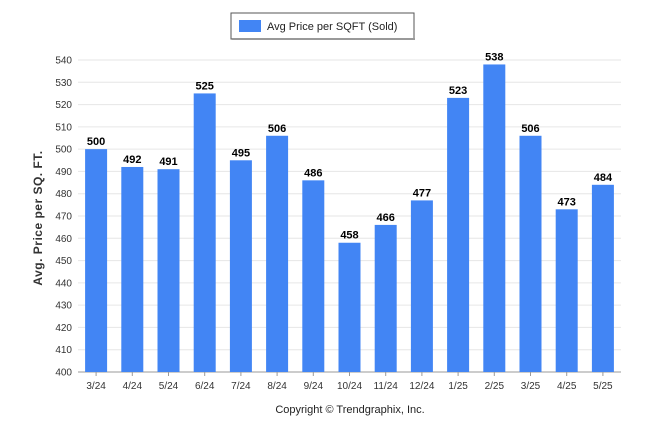 The image size is (646, 434). Describe the element at coordinates (349, 236) in the screenshot. I see `data-label: 458` at that location.